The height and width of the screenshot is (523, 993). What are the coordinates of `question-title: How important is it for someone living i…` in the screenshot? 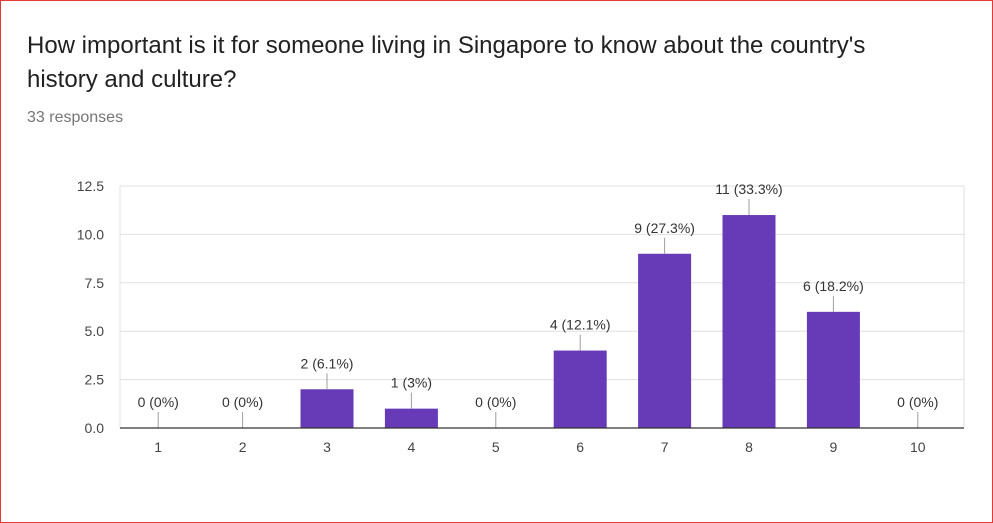 It's located at (446, 62).